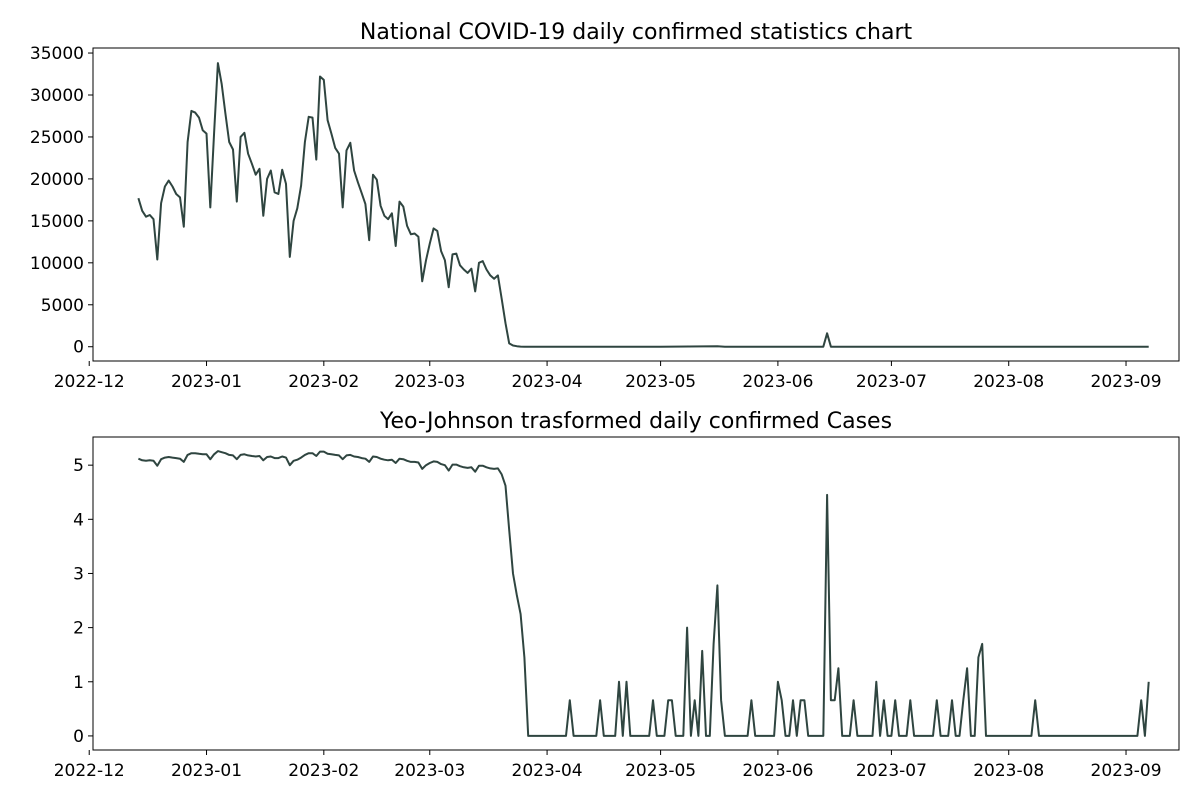  What do you see at coordinates (57, 138) in the screenshot?
I see `y-tick-label: 25000` at bounding box center [57, 138].